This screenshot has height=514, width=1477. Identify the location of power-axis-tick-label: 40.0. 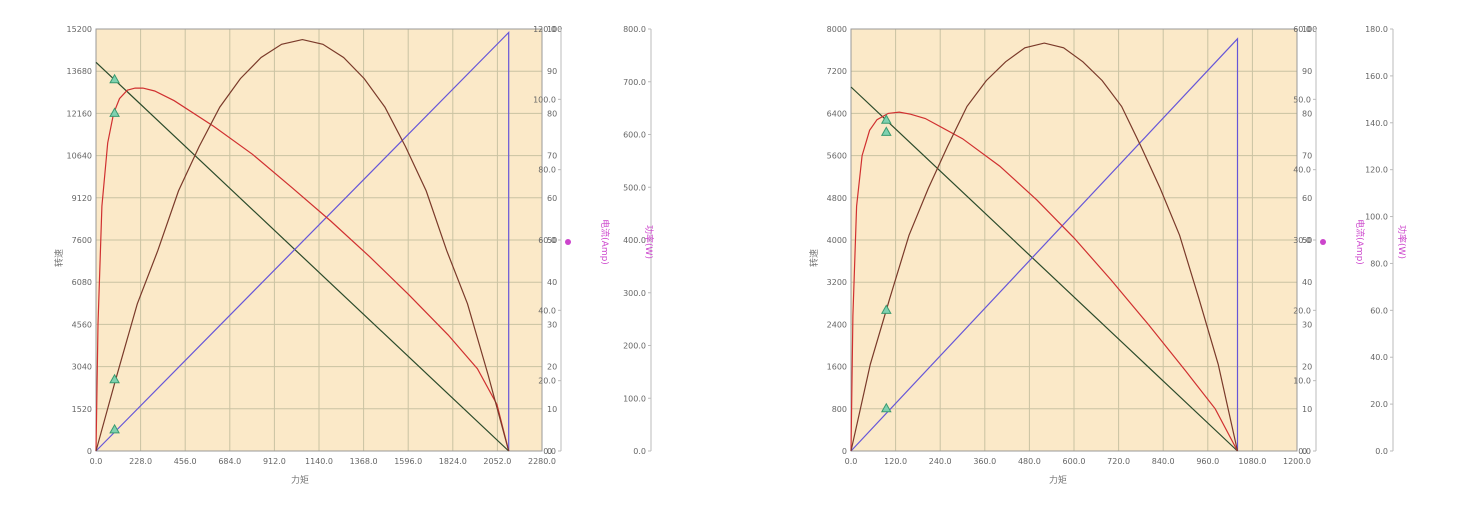
(1379, 357).